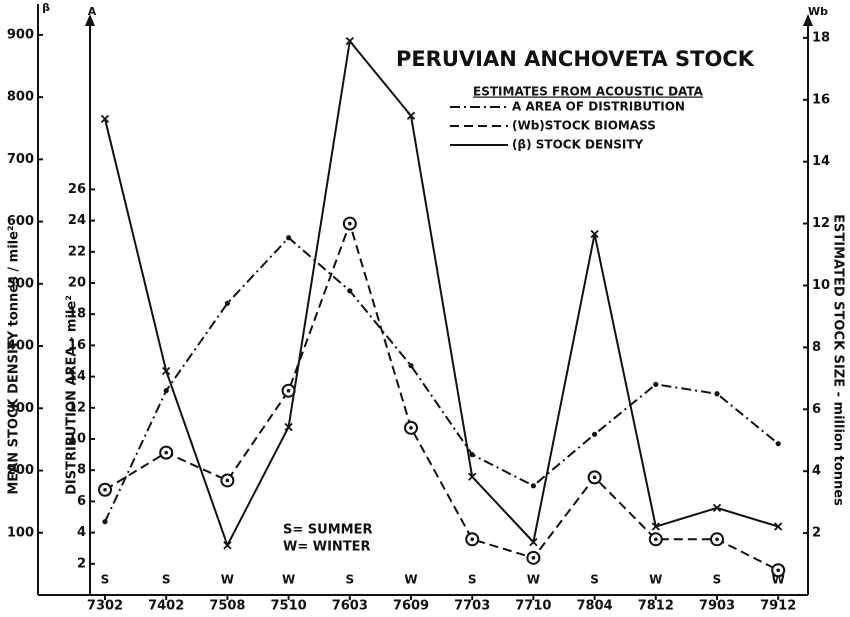  I want to click on y-tick-label: 14, so click(821, 161).